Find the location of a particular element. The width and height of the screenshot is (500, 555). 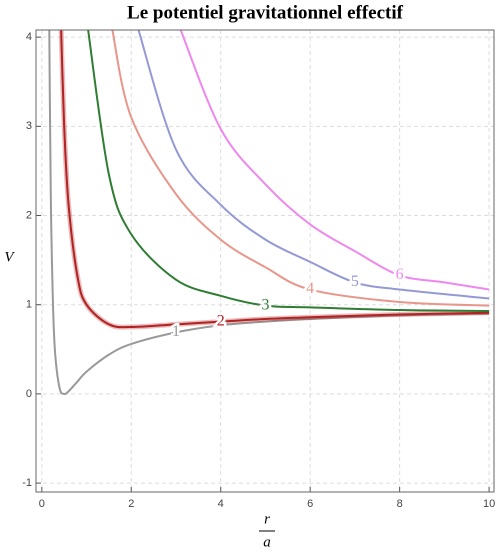

curve-label: 5 is located at coordinates (355, 281).